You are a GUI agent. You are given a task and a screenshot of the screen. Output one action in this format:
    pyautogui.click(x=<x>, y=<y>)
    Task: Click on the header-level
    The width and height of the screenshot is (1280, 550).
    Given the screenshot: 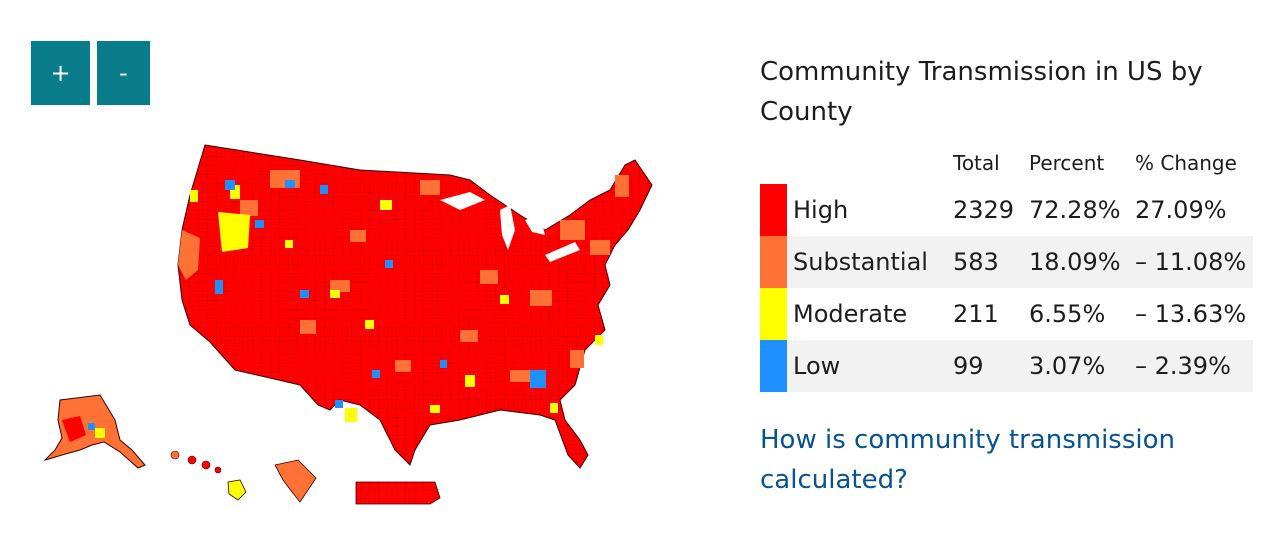 What is the action you would take?
    pyautogui.click(x=870, y=163)
    